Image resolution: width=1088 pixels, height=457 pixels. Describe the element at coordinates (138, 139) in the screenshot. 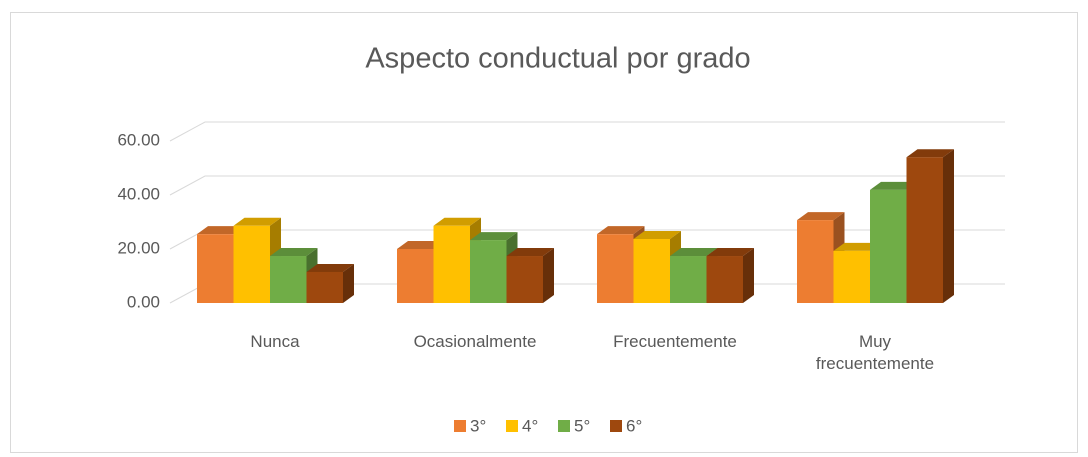

I see `y-tick-label: 60.00` at that location.